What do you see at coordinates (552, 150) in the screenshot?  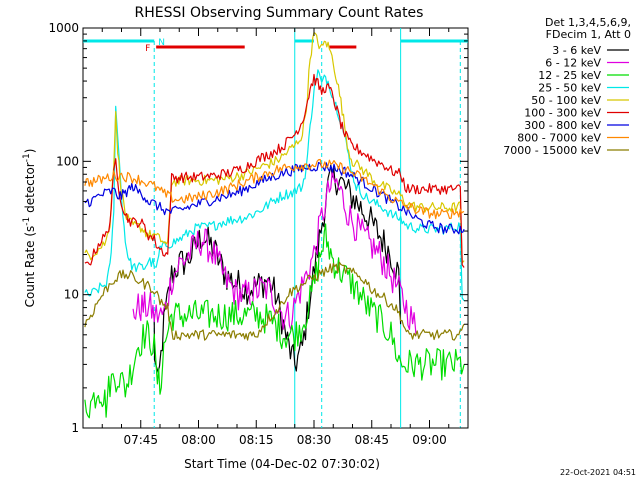 I see `legend-label: 7000 - 15000 keV` at bounding box center [552, 150].